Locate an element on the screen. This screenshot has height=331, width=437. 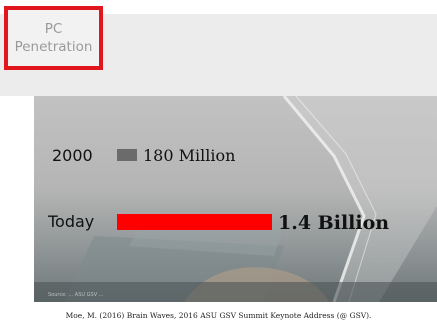
slide-title-line-1: PC is located at coordinates (53, 29).